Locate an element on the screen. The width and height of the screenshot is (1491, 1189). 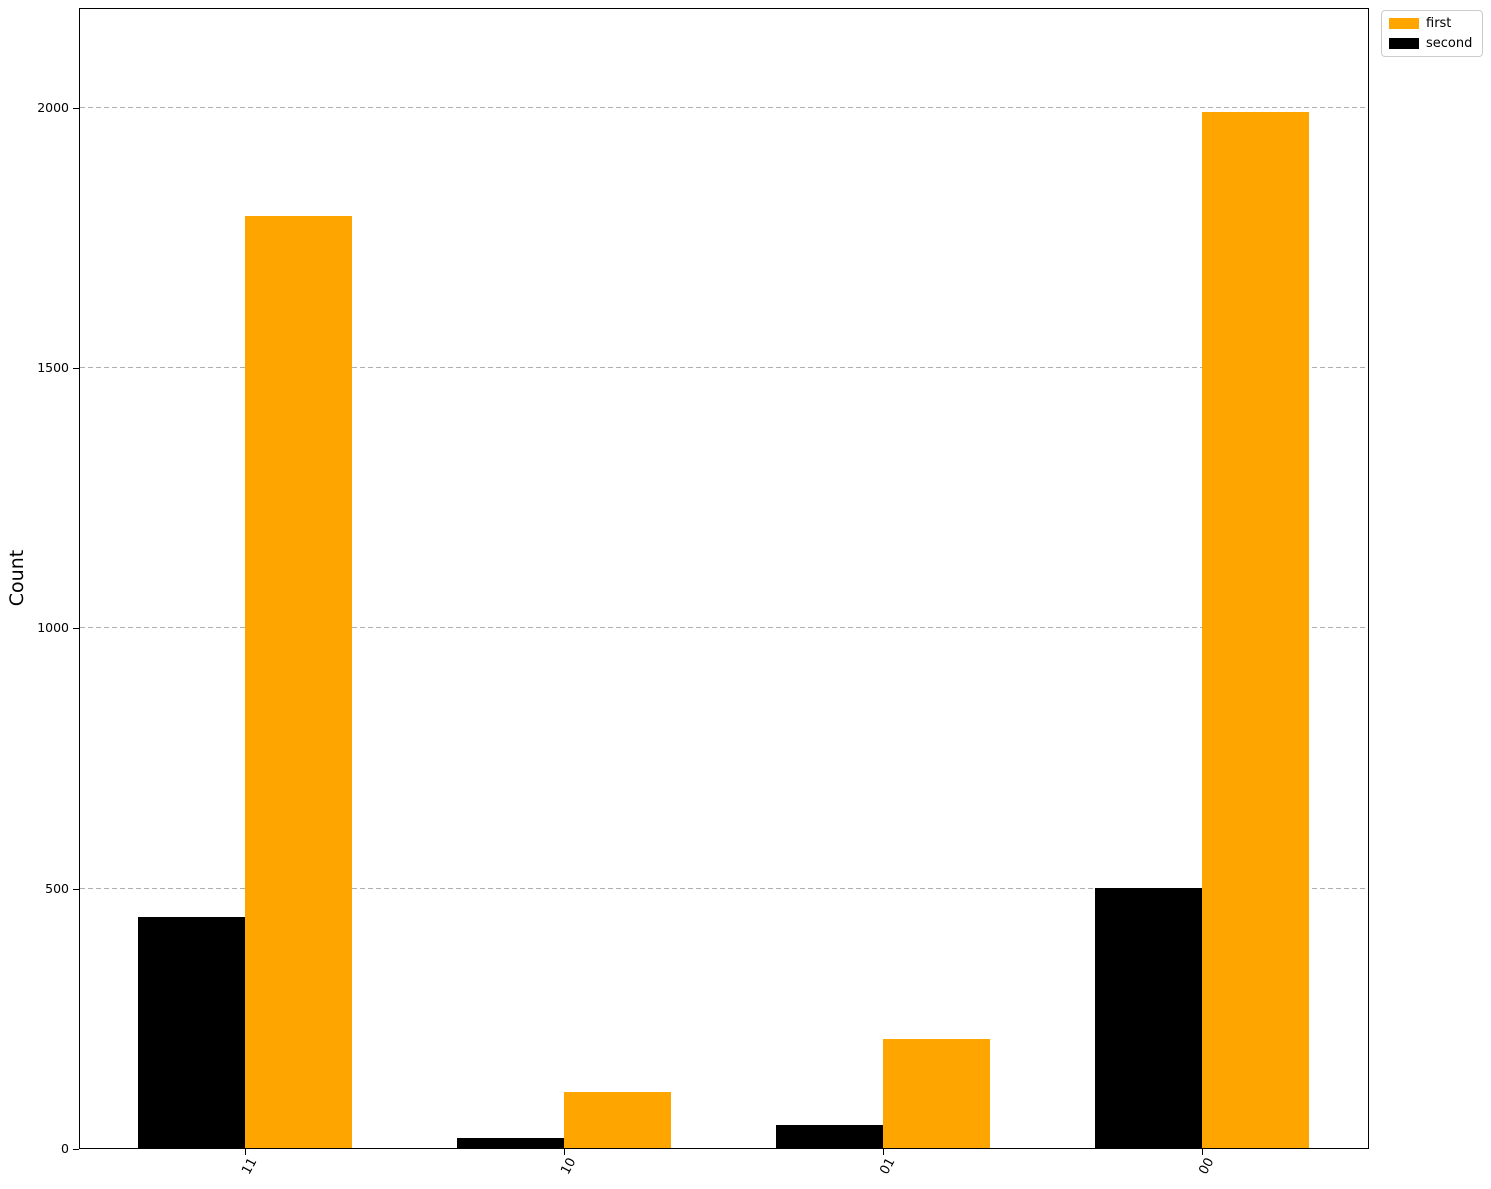
y-tick-label-1500: 1500 is located at coordinates (53, 367).